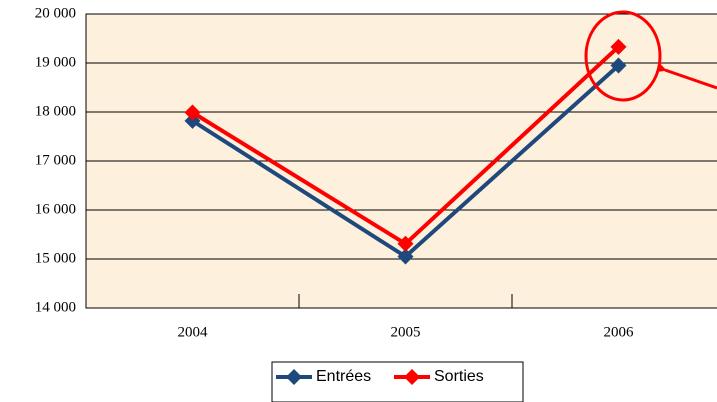 The image size is (717, 402). Describe the element at coordinates (55, 160) in the screenshot. I see `y-tick-label: 17 000` at that location.